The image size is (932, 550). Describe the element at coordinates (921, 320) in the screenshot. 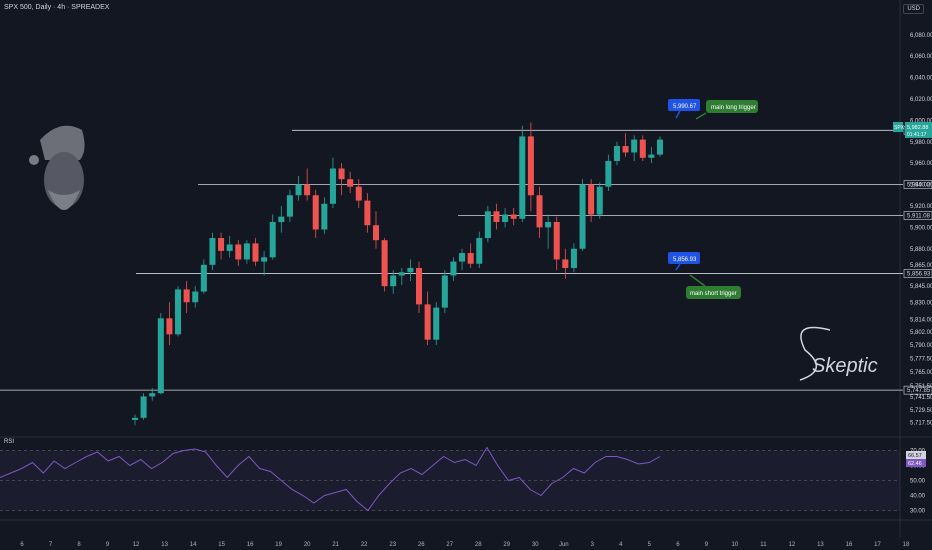

I see `price-tick-label: 5,814.00` at that location.